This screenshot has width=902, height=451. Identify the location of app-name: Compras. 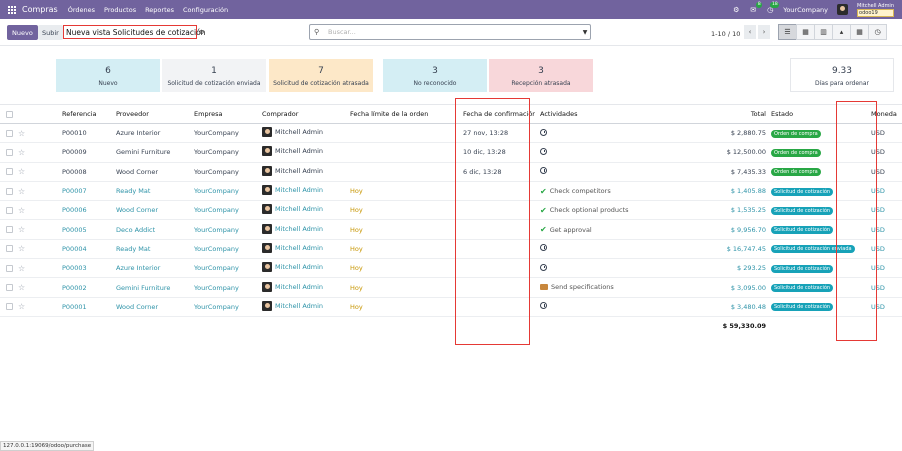
(40, 9).